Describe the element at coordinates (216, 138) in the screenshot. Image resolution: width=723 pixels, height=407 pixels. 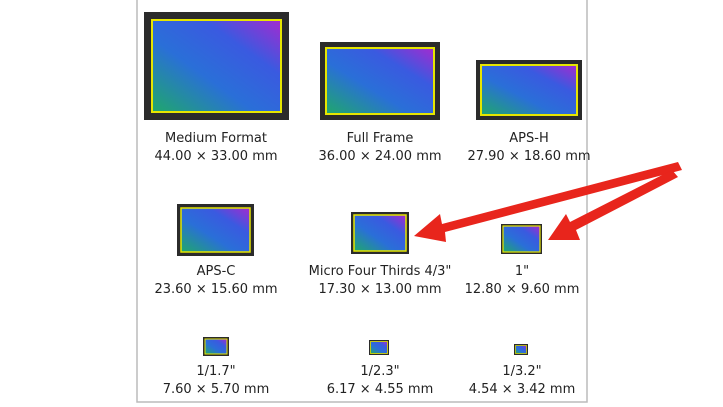
I see `sensor-name: Medium Format` at that location.